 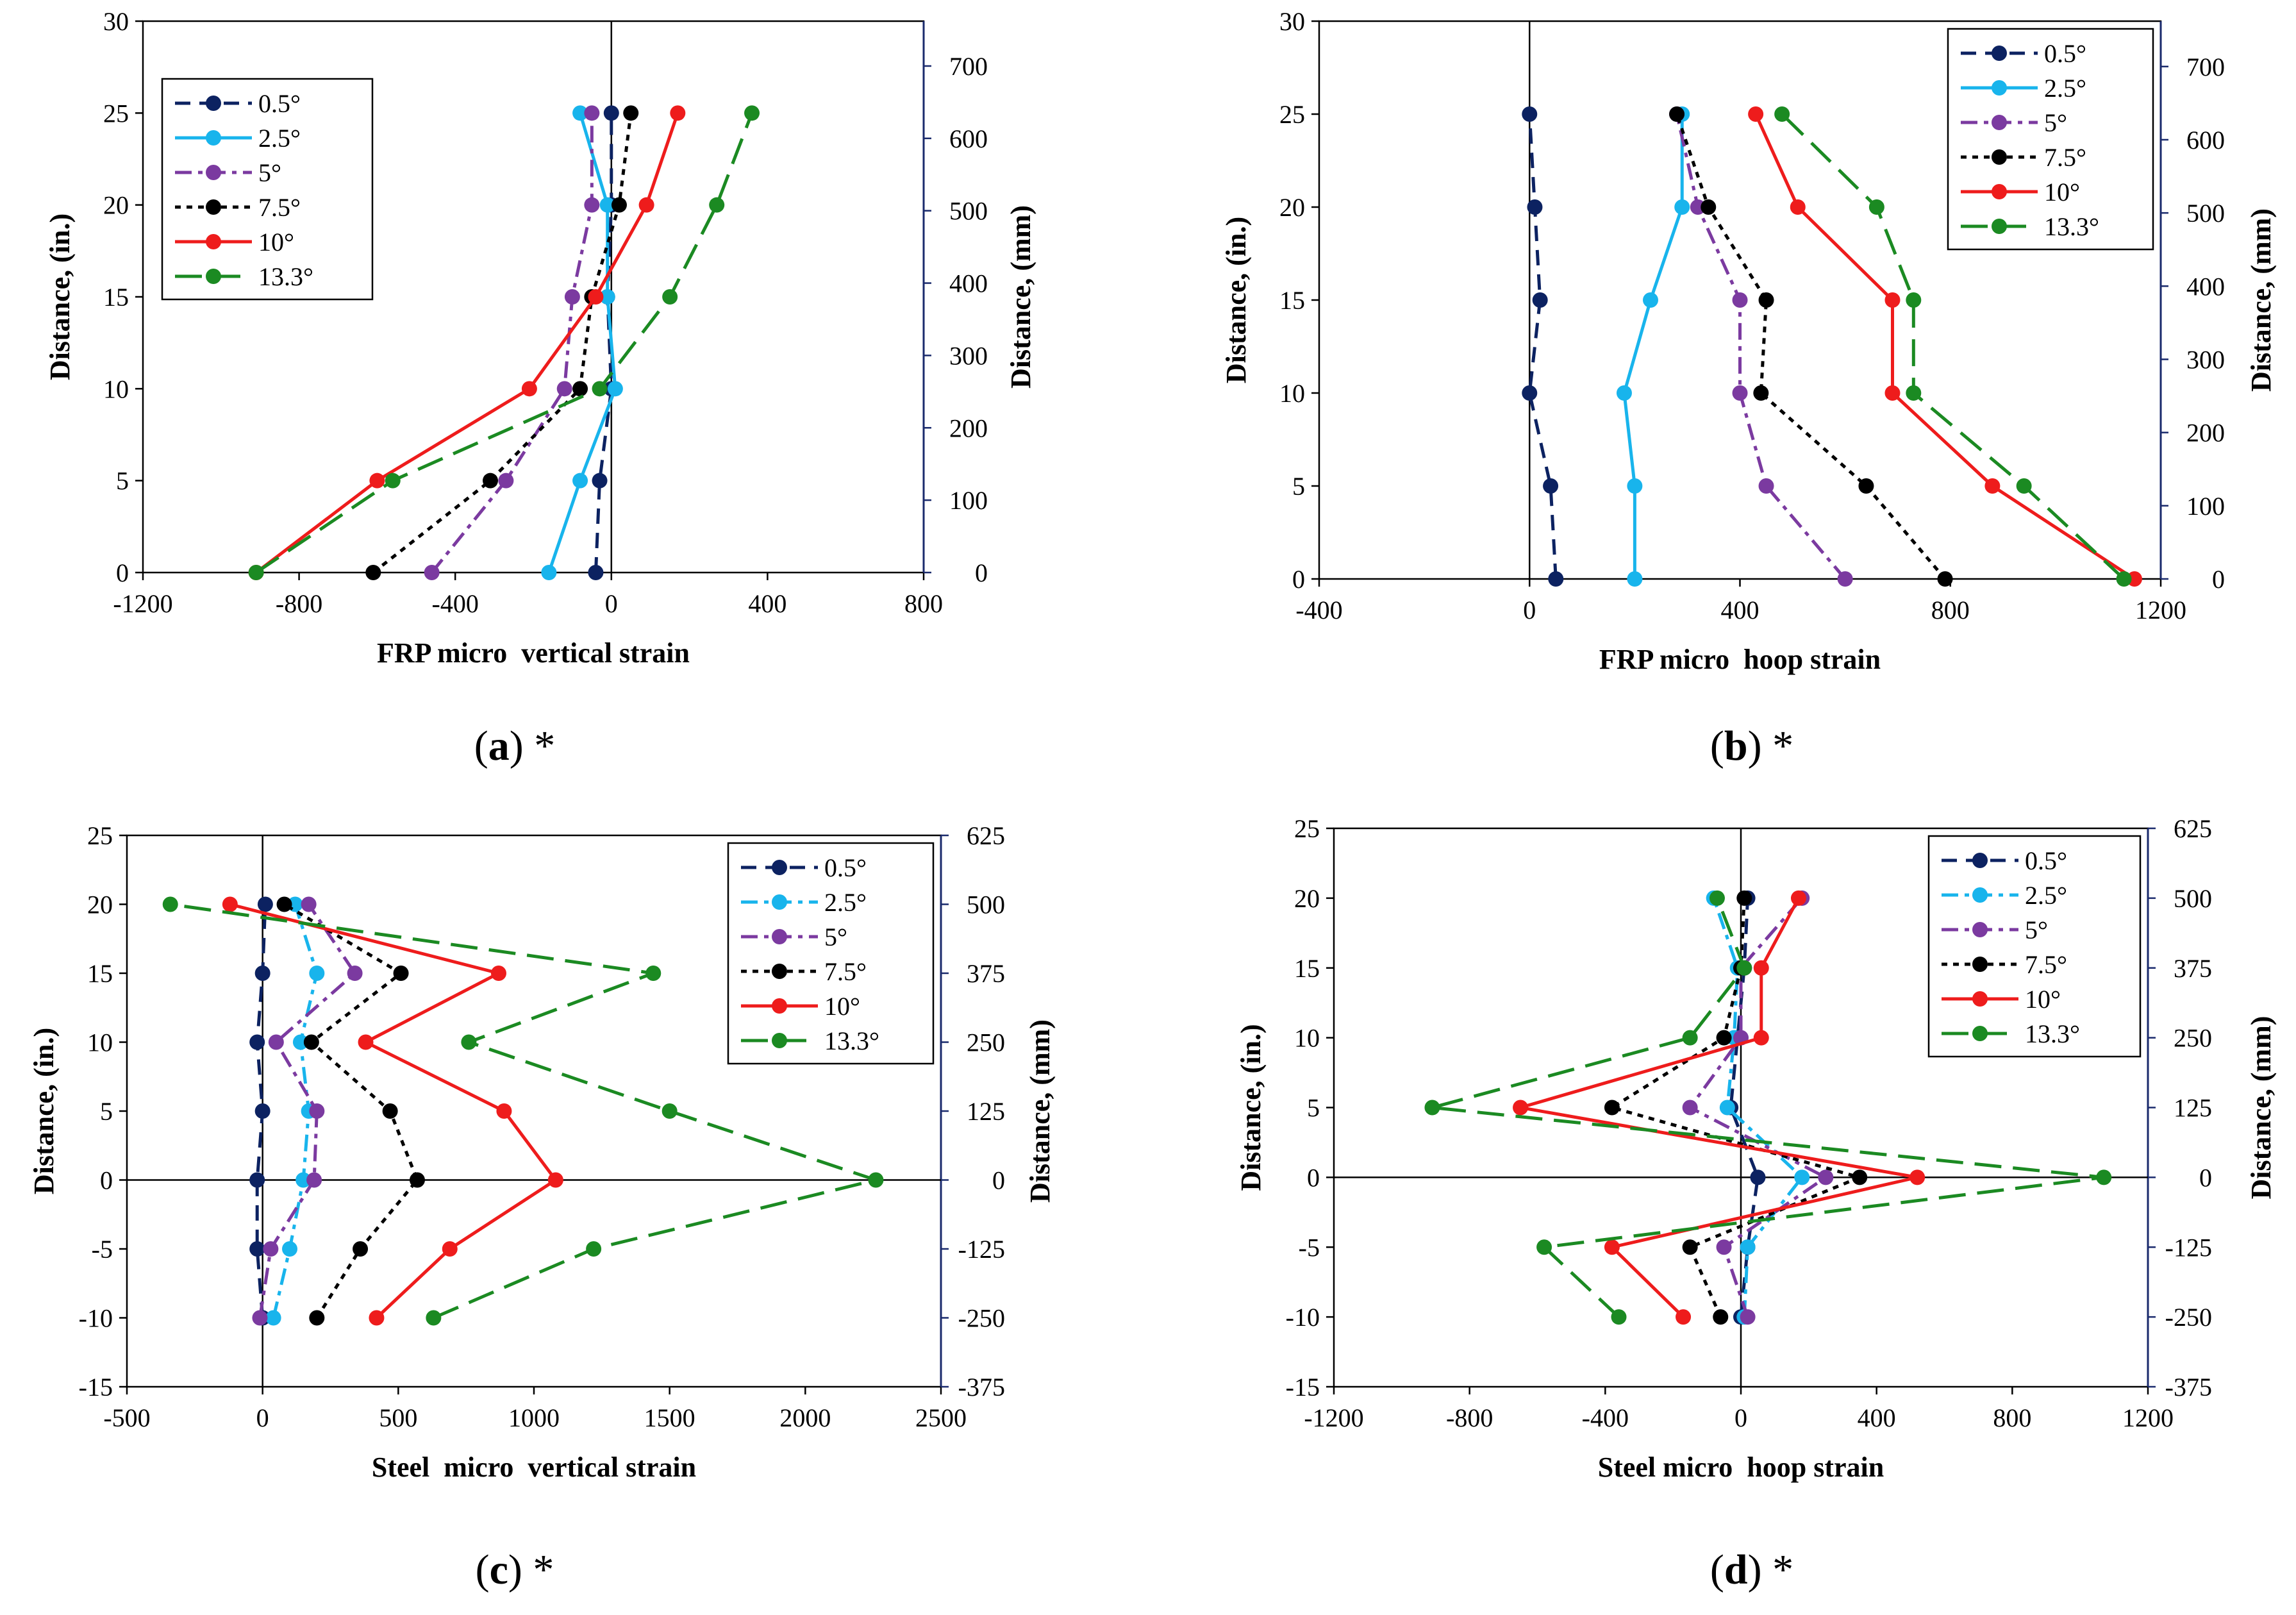 I want to click on x-axis-label: Steel micro vertical strain, so click(x=534, y=1467).